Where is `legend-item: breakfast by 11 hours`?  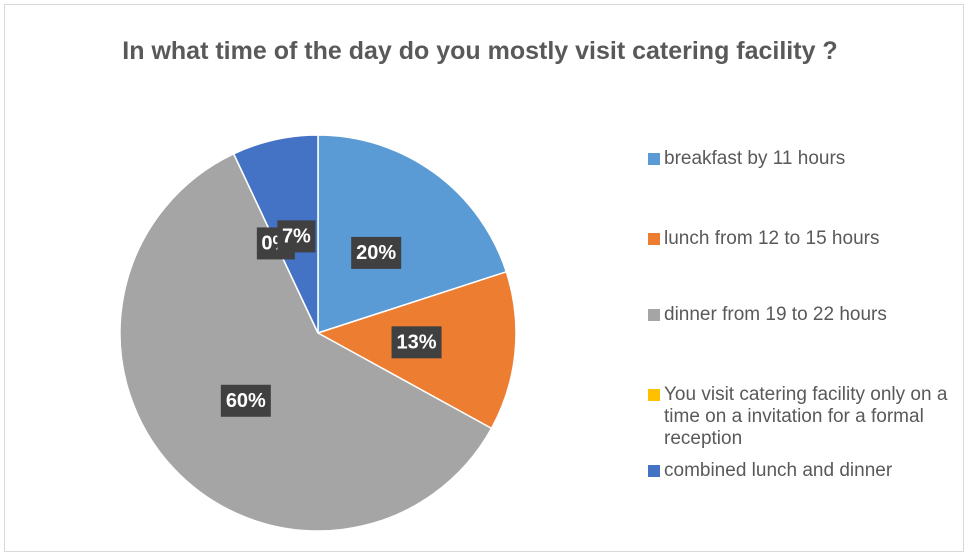 legend-item: breakfast by 11 hours is located at coordinates (808, 159).